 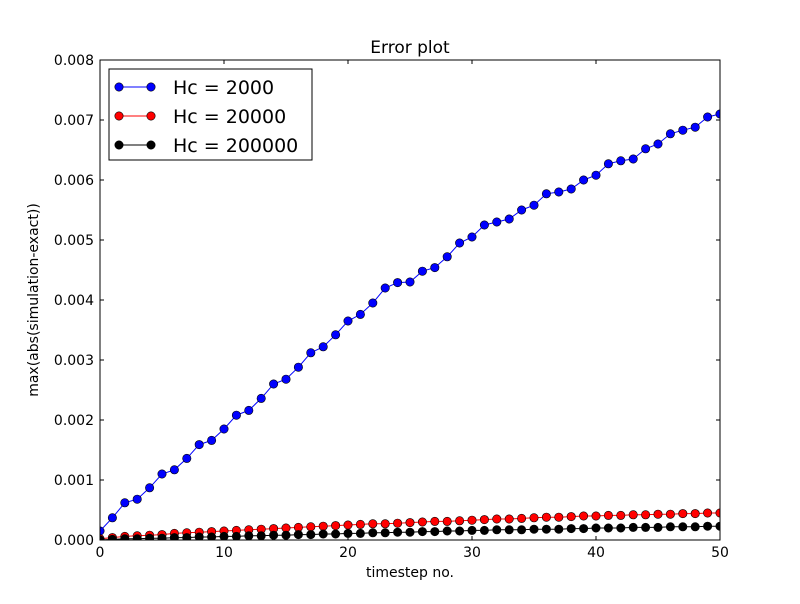 What do you see at coordinates (410, 48) in the screenshot?
I see `chart-title: Error plot` at bounding box center [410, 48].